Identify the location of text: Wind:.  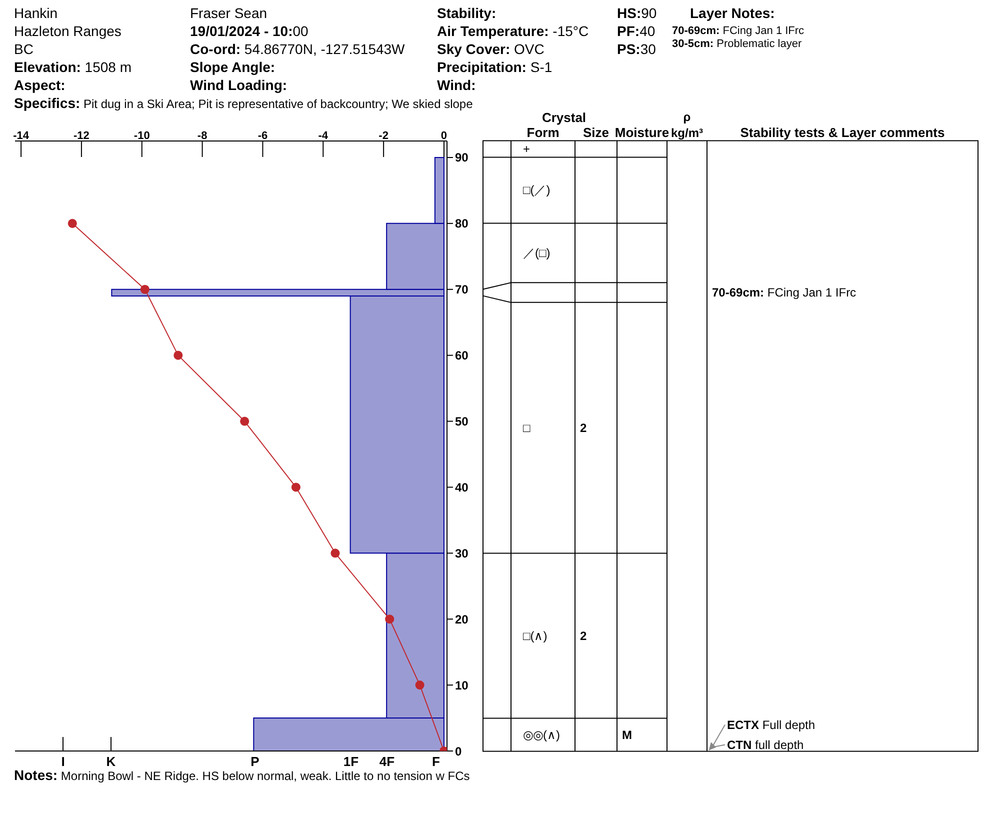
(456, 85).